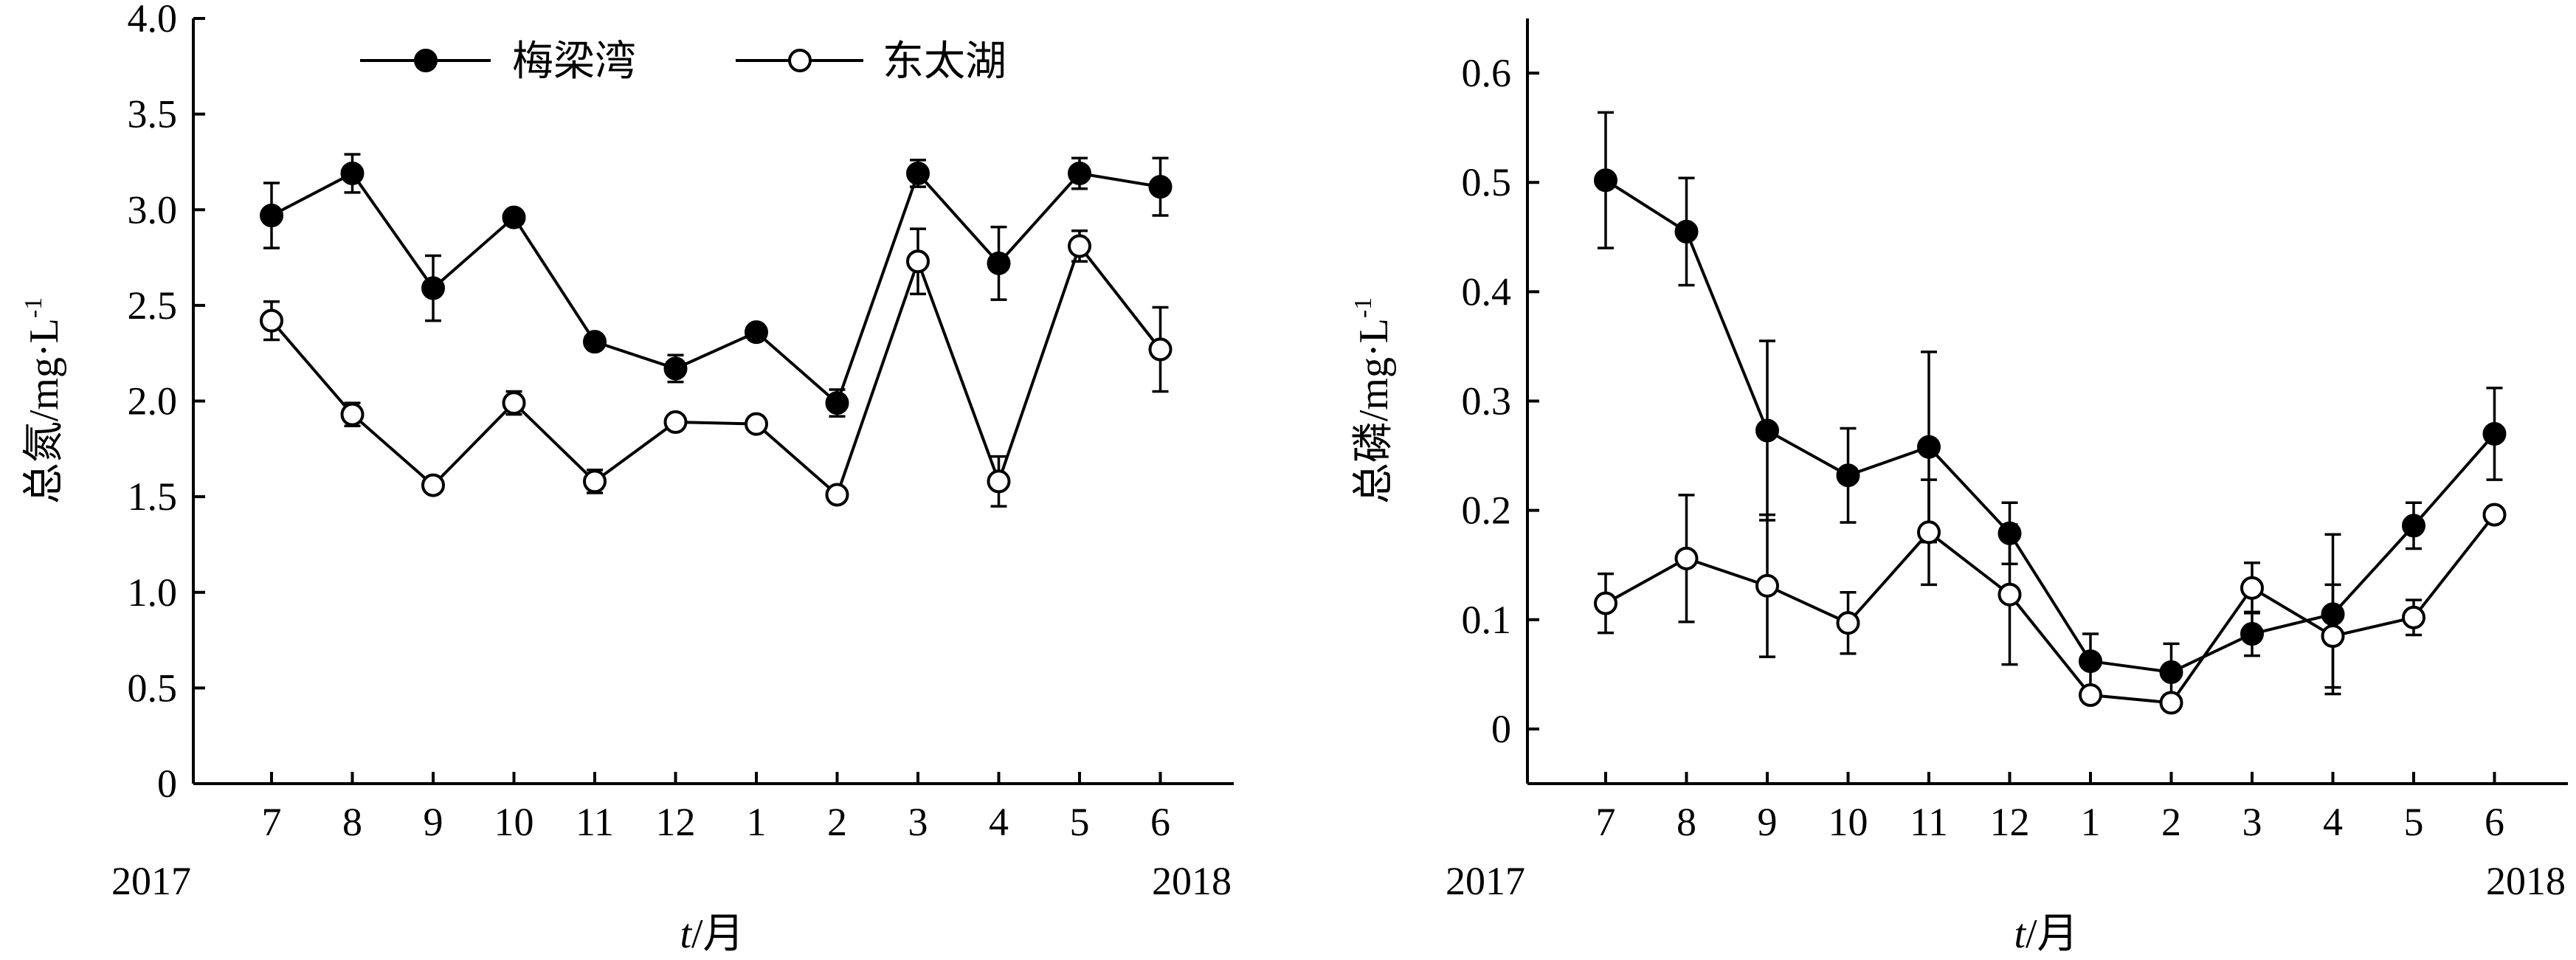 Image resolution: width=2576 pixels, height=960 pixels. I want to click on y-tick-label: 0.2, so click(1487, 510).